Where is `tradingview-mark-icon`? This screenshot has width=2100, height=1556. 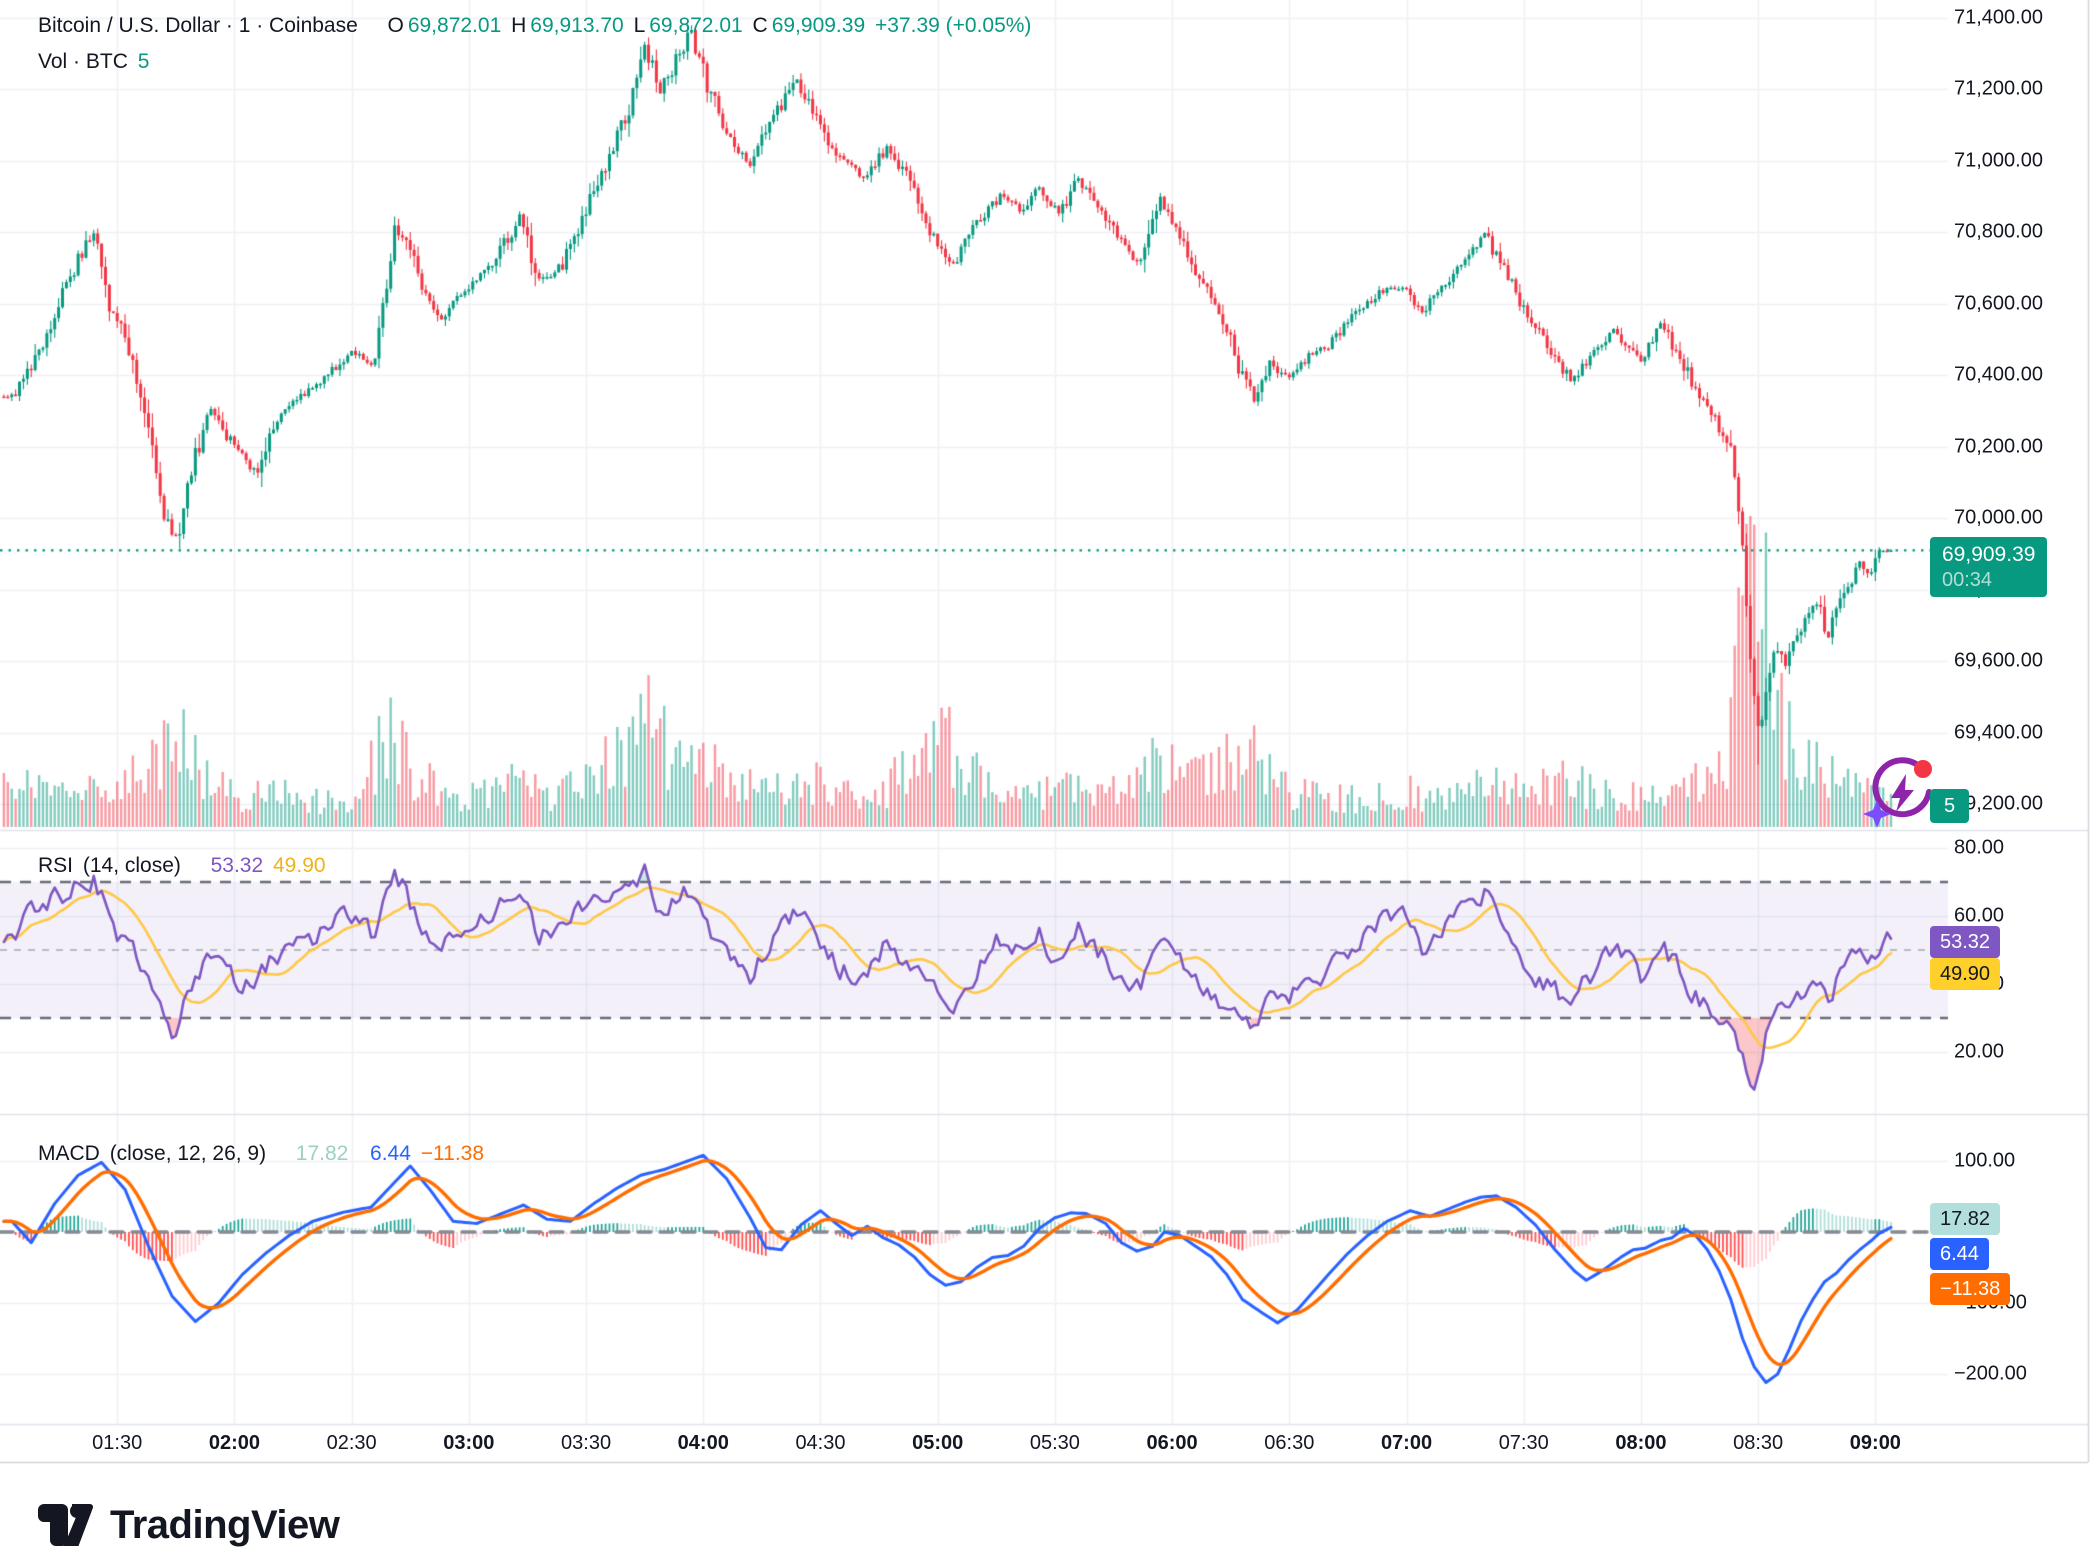
tradingview-mark-icon is located at coordinates (66, 1525).